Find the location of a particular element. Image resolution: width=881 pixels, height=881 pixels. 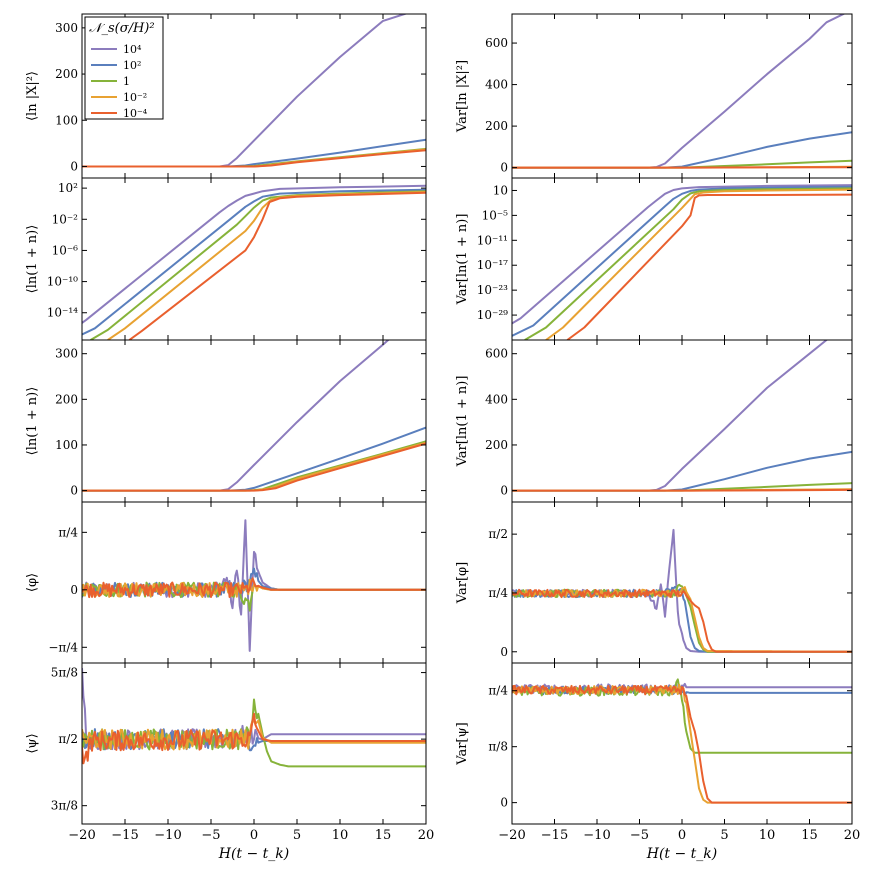

panel-p2: 0 200 400 600 Var[ln |X|²] is located at coordinates (654, 96).